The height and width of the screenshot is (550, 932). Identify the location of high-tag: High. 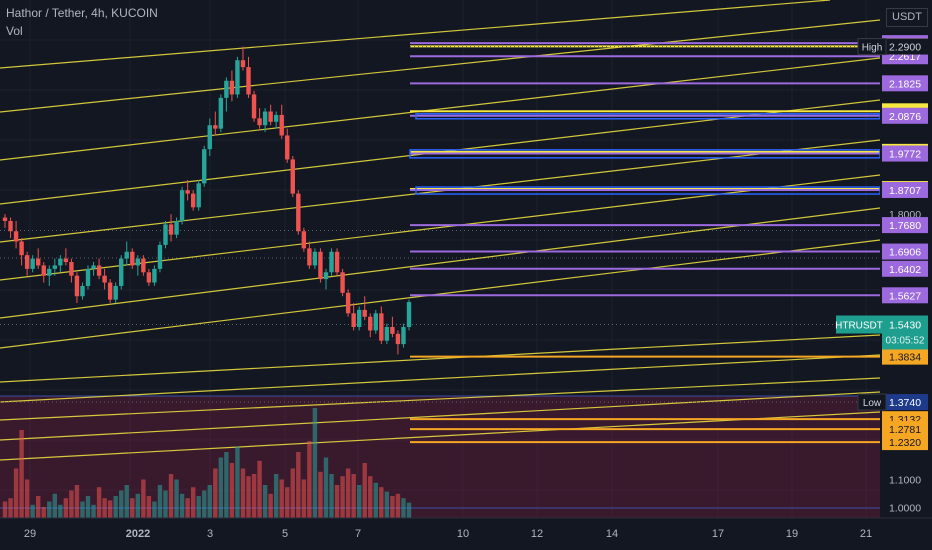
(872, 48).